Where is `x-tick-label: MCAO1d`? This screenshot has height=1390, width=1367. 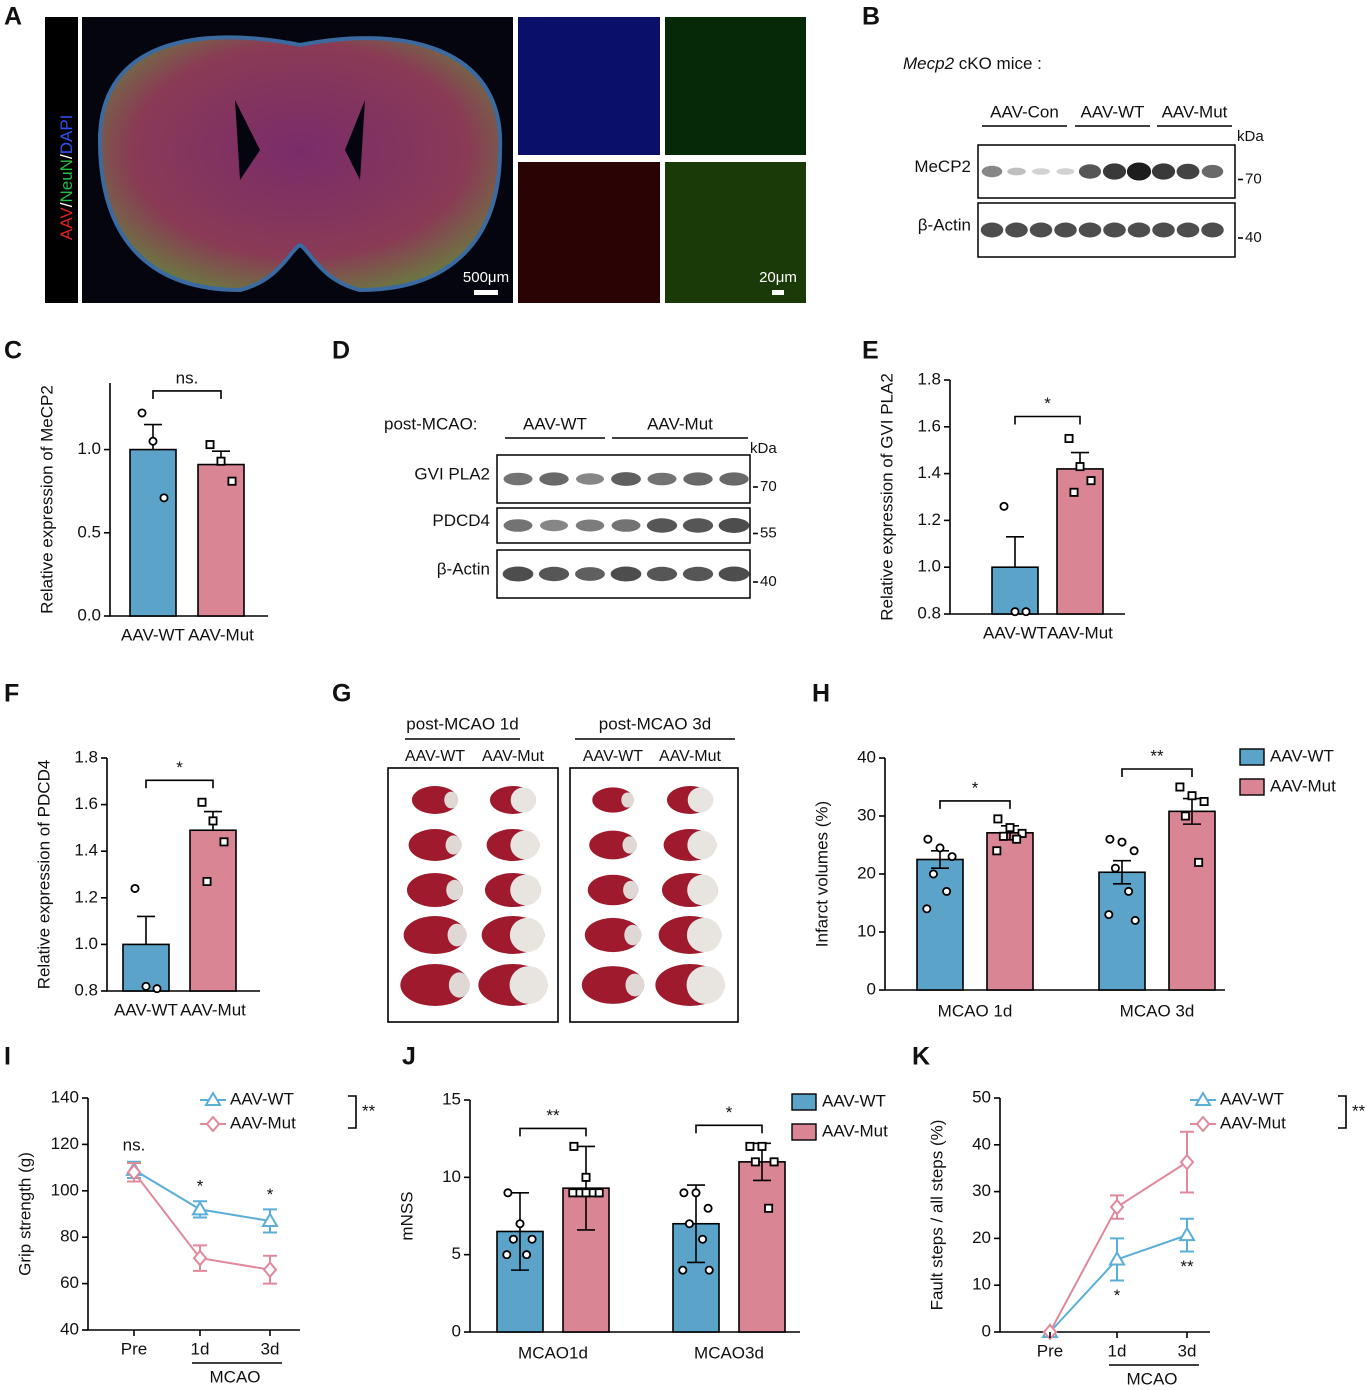 x-tick-label: MCAO1d is located at coordinates (553, 1352).